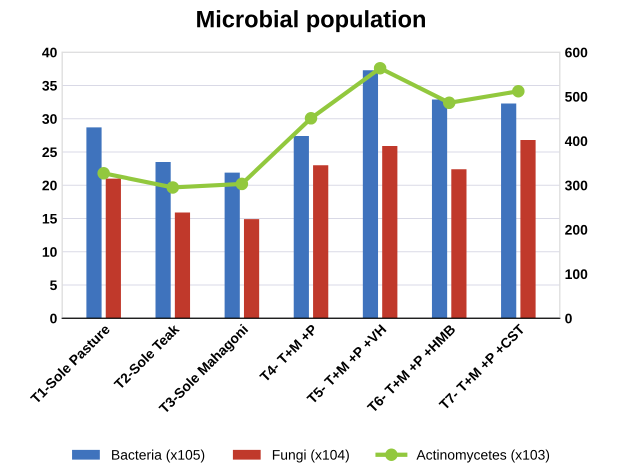  What do you see at coordinates (576, 53) in the screenshot?
I see `y2-tick-label: 600` at bounding box center [576, 53].